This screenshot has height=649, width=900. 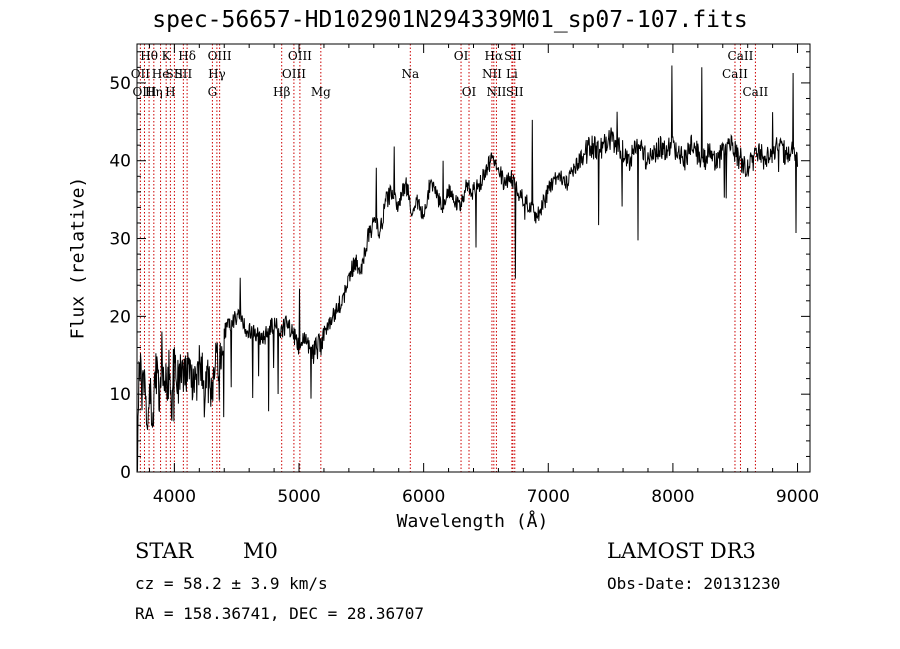 I want to click on line-label-26: CaII, so click(x=741, y=56).